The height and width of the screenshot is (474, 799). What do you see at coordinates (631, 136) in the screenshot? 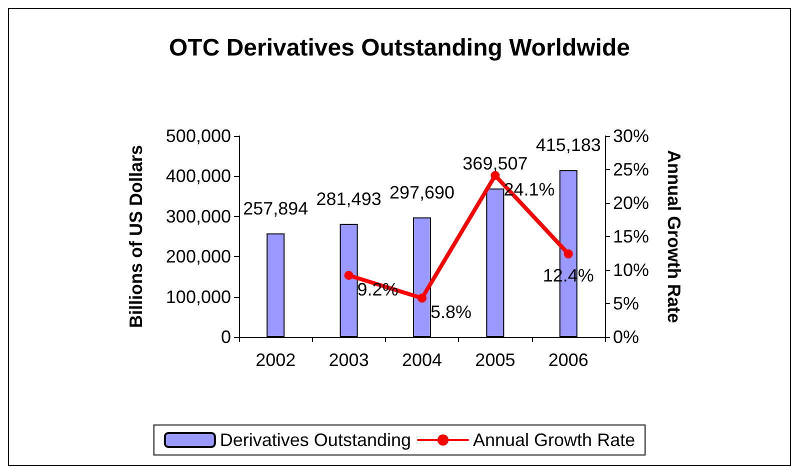
I see `y2-tick-label: 30%` at bounding box center [631, 136].